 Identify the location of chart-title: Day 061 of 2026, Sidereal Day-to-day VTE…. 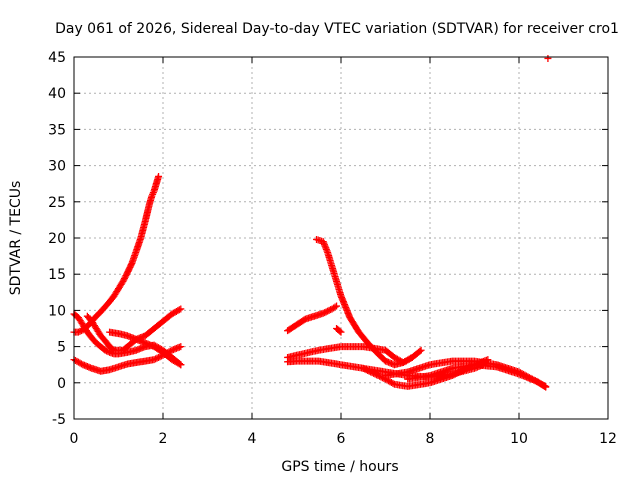
(337, 29).